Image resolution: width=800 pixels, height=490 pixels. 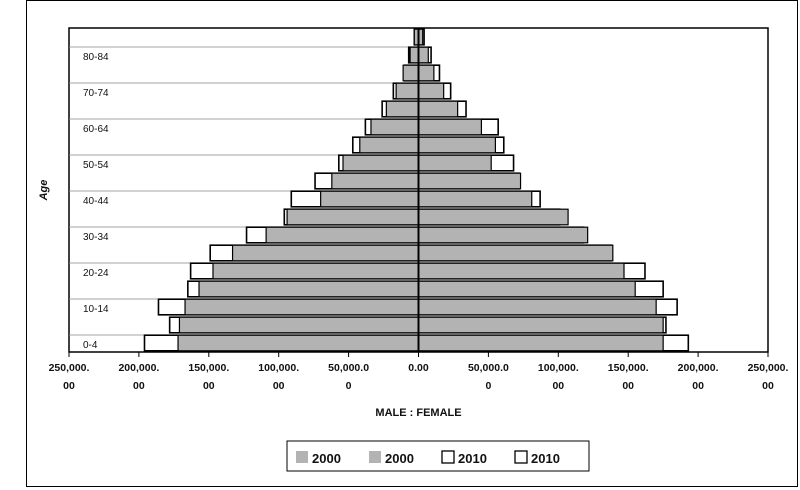 What do you see at coordinates (418, 413) in the screenshot?
I see `x-axis-label: MALE : FEMALE` at bounding box center [418, 413].